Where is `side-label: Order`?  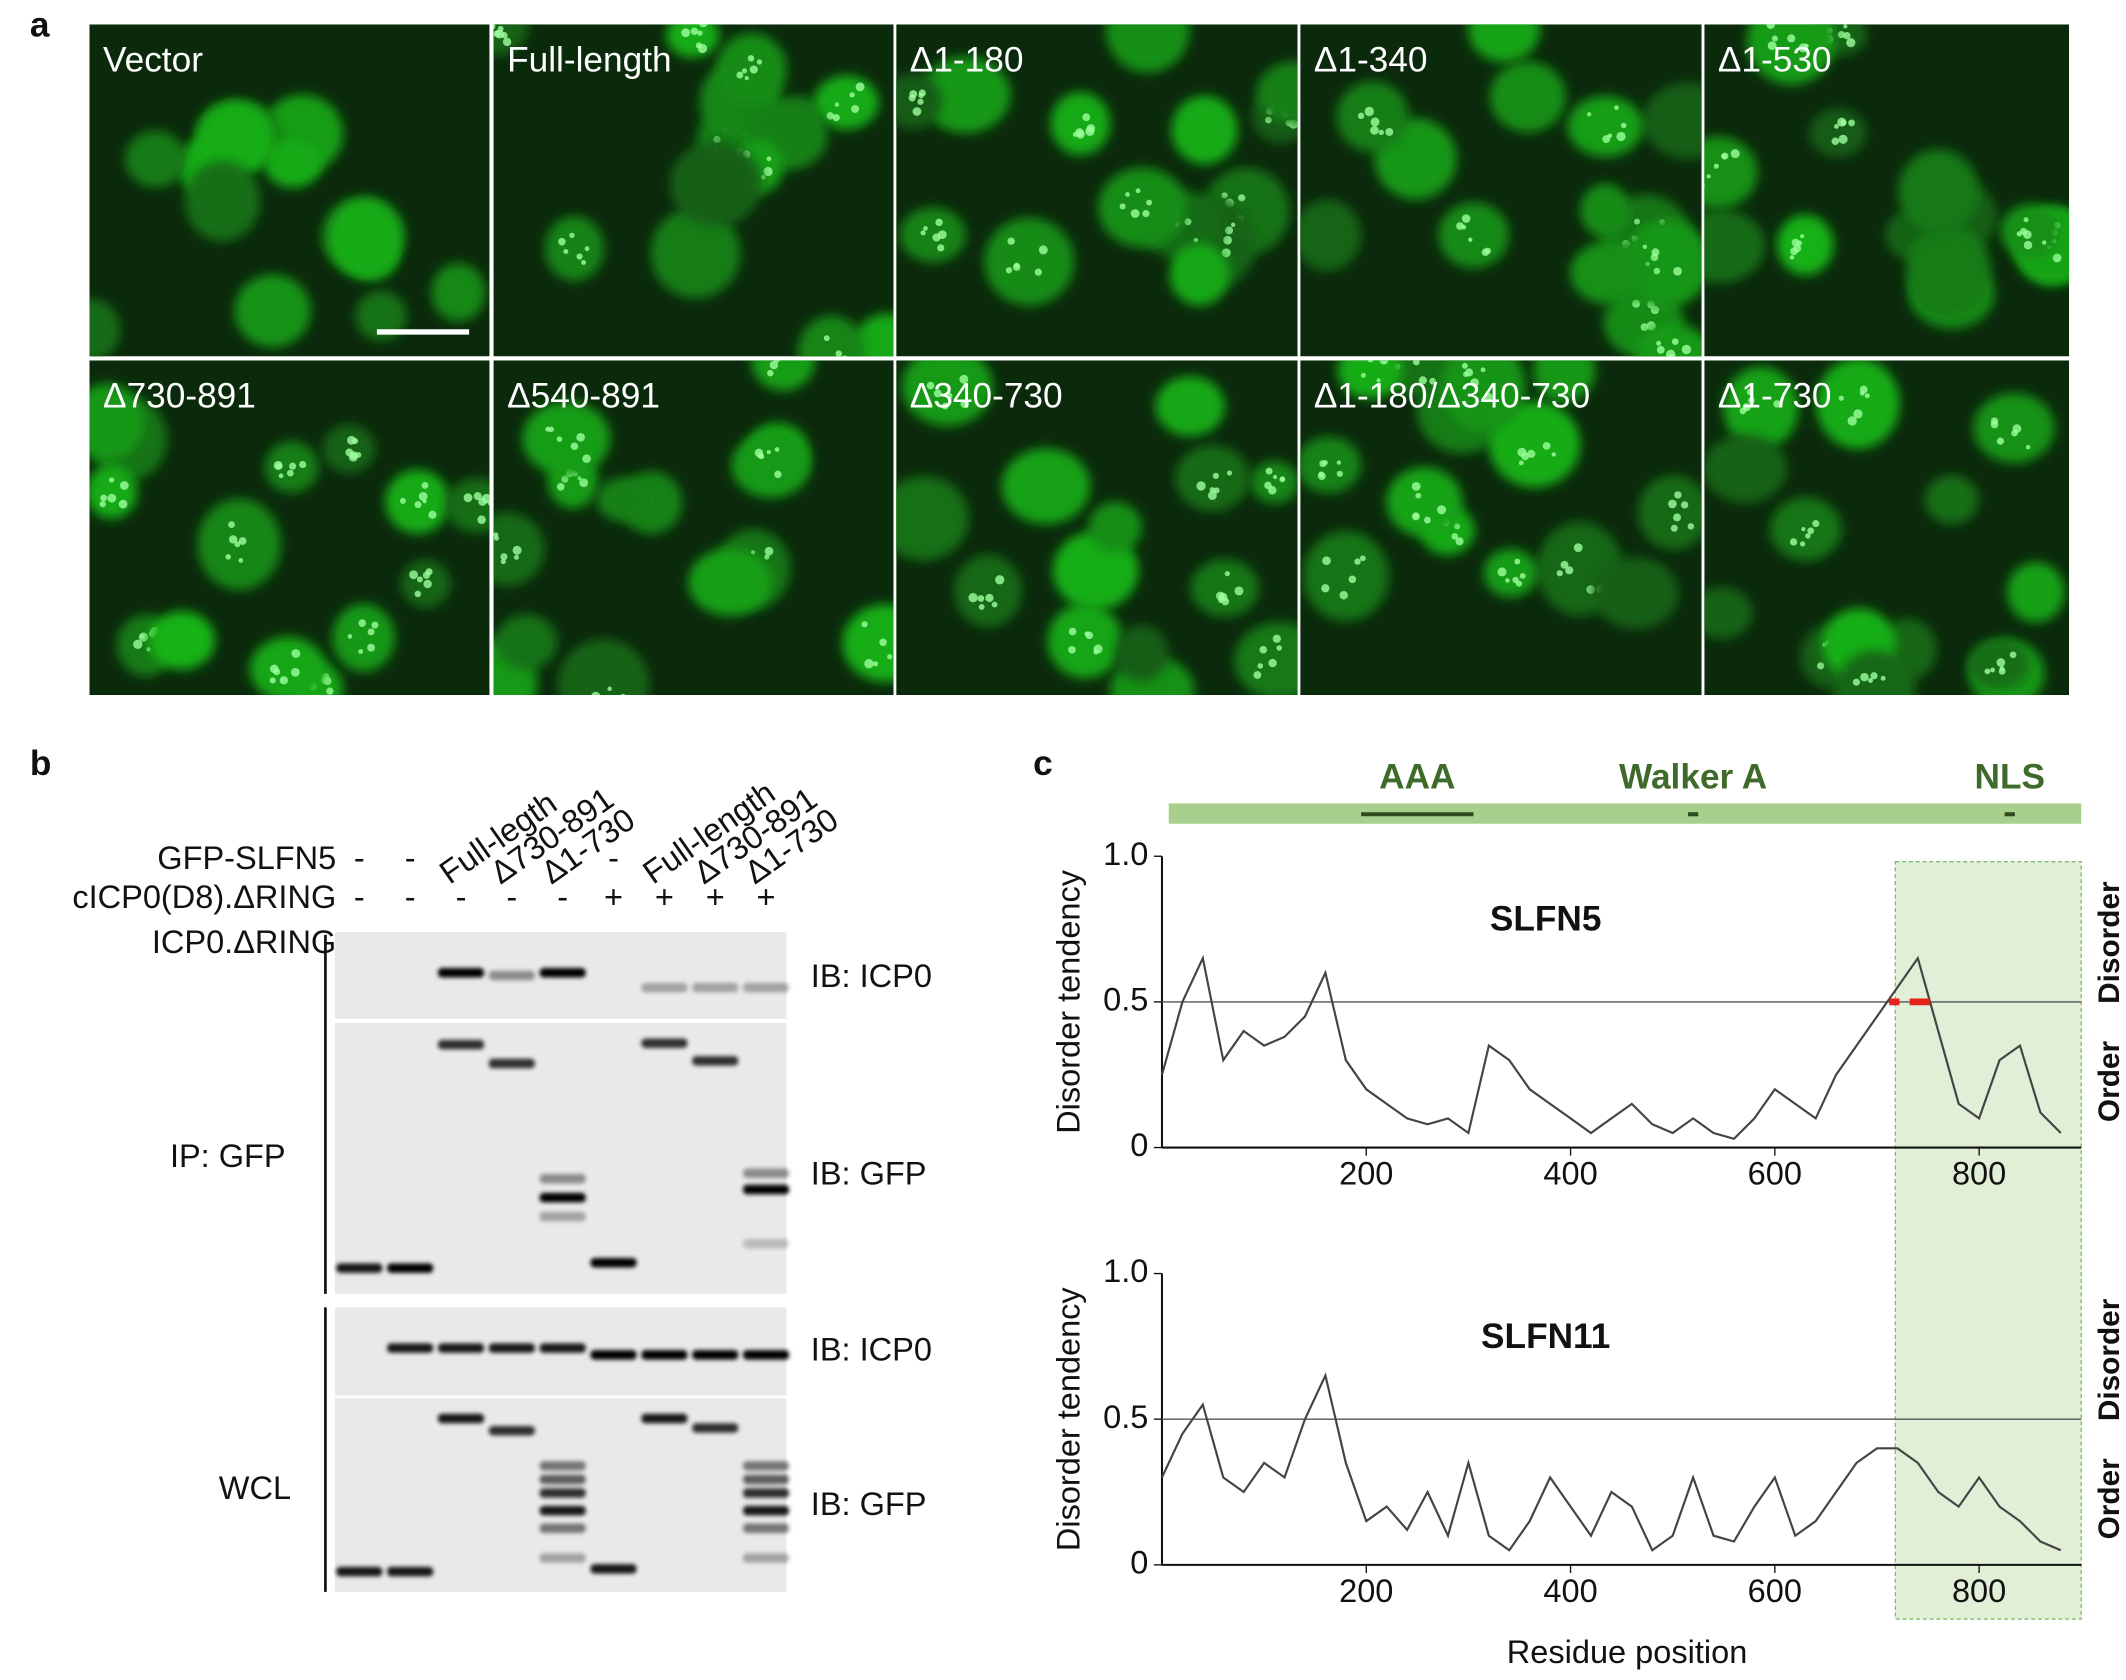
side-label: Order is located at coordinates (2109, 1499).